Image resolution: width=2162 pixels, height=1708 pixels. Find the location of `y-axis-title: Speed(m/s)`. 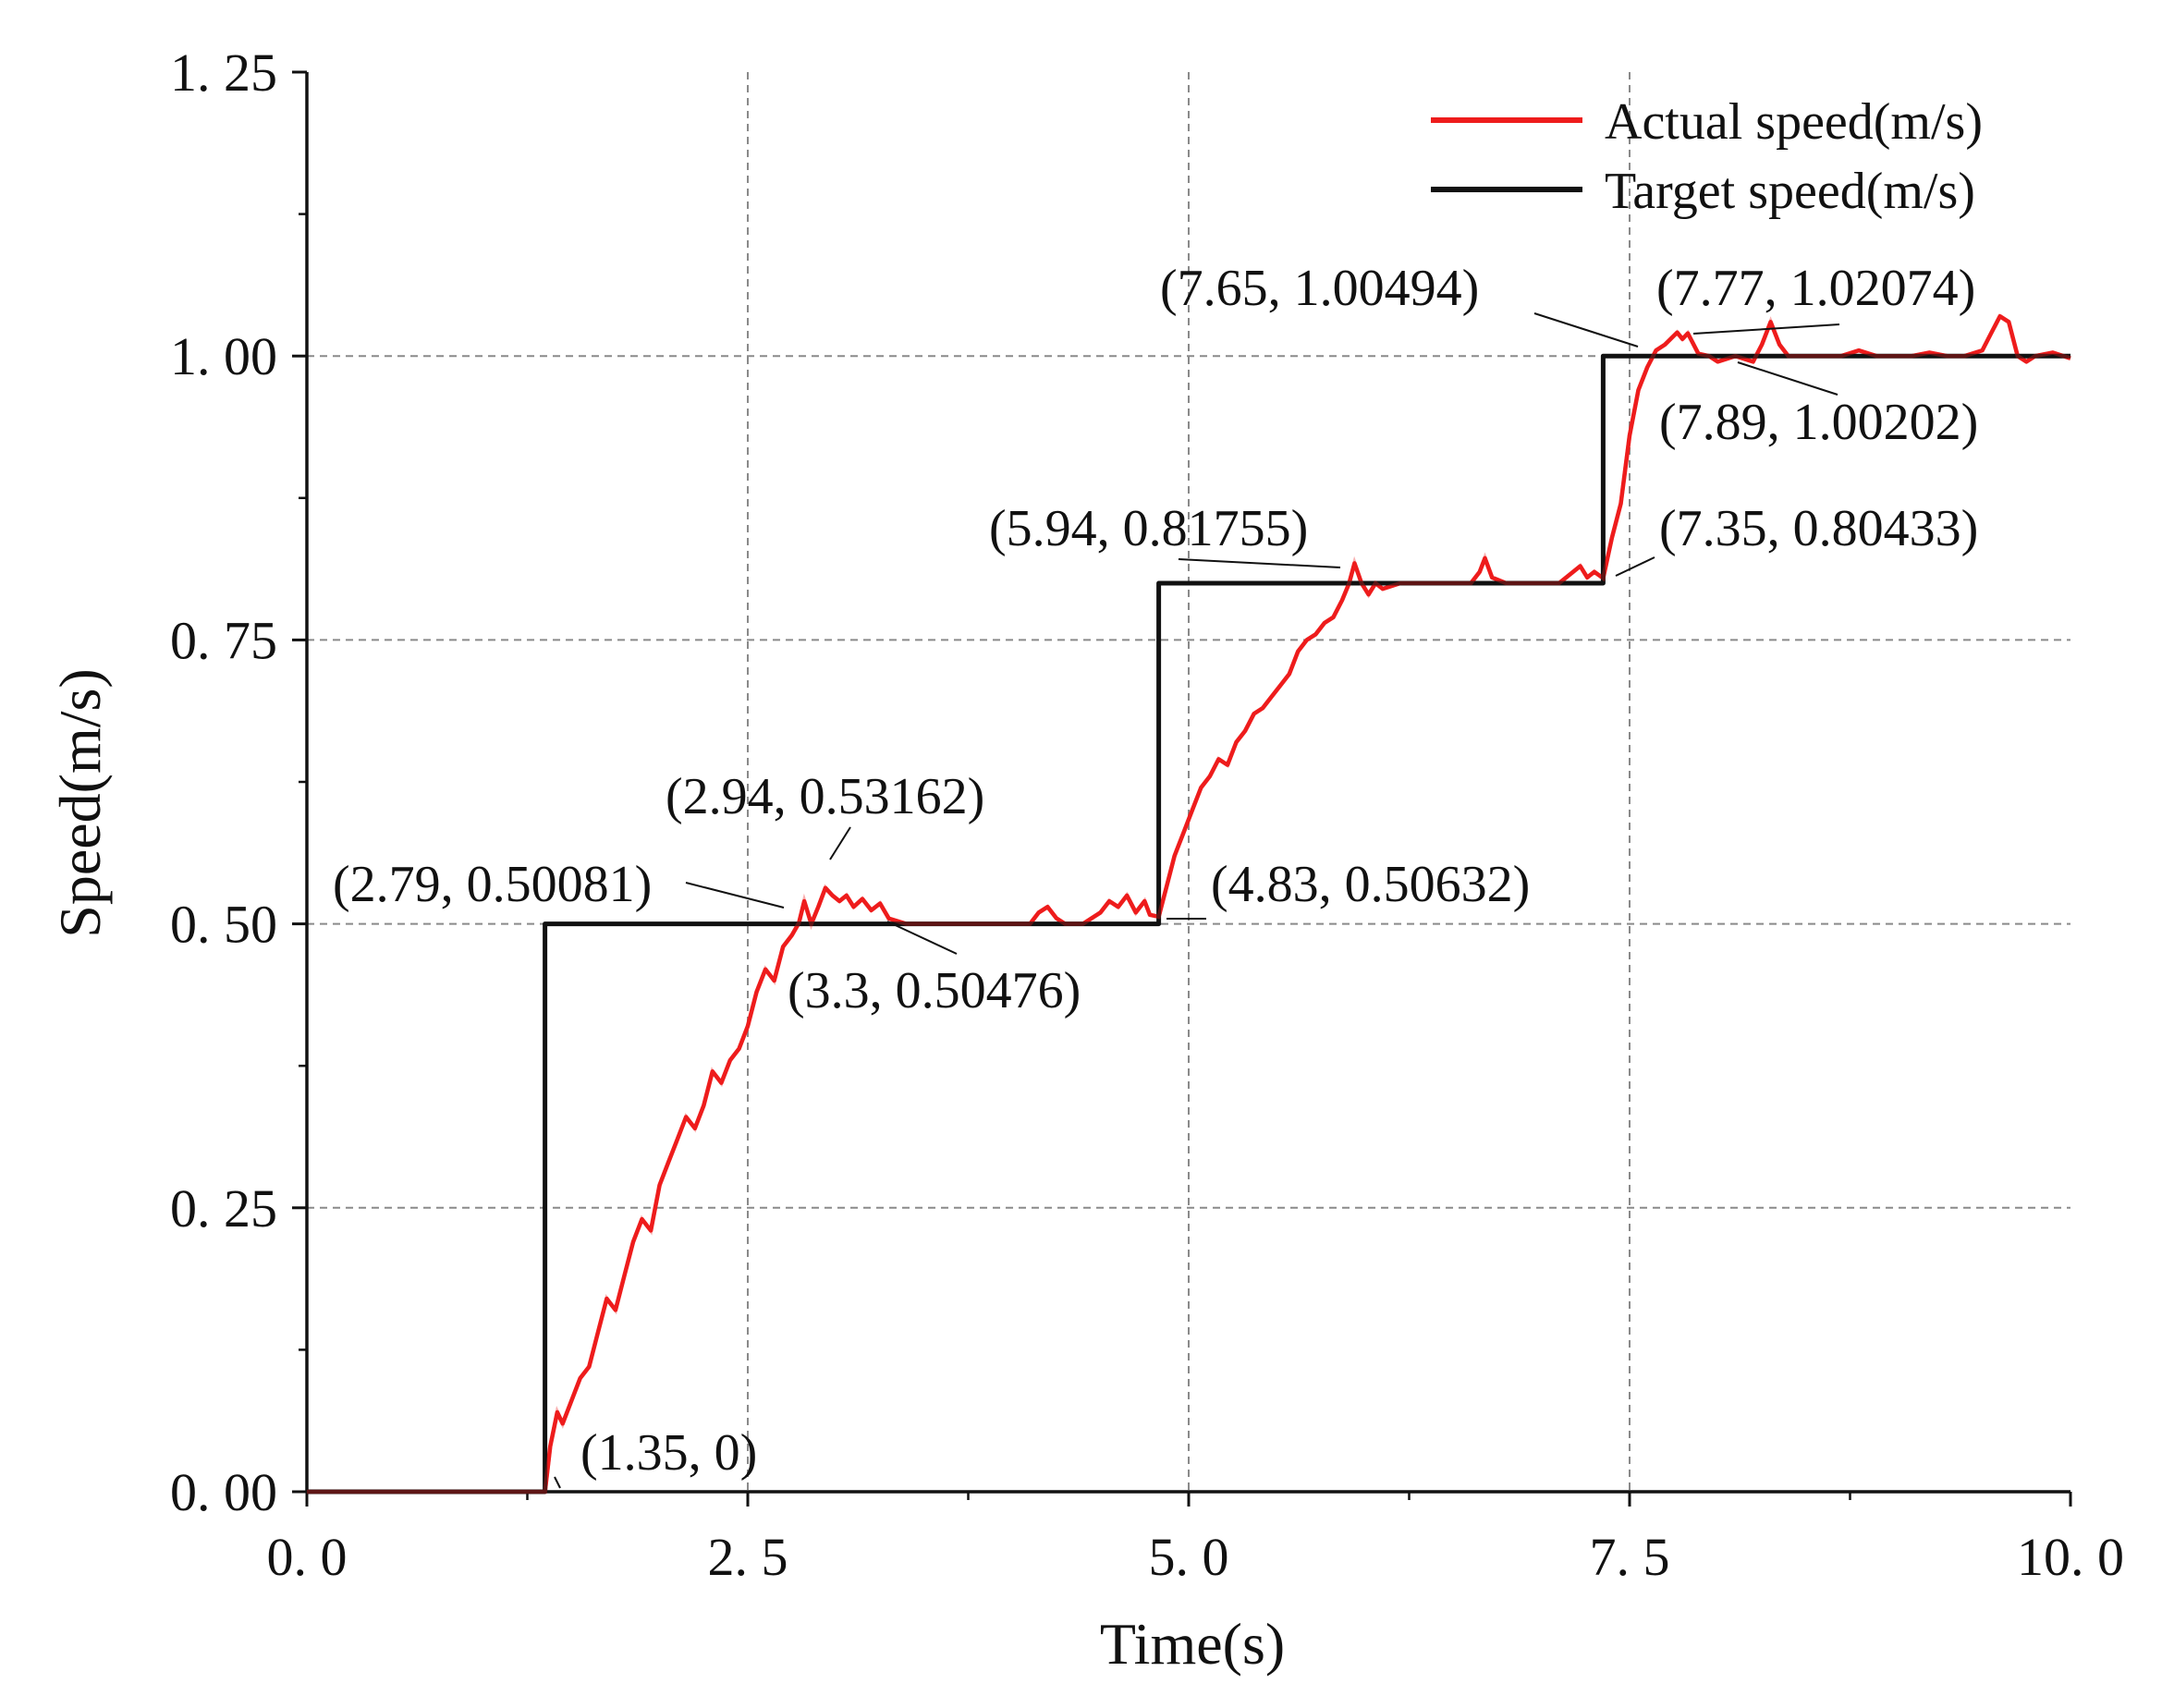

y-axis-title: Speed(m/s) is located at coordinates (80, 803).